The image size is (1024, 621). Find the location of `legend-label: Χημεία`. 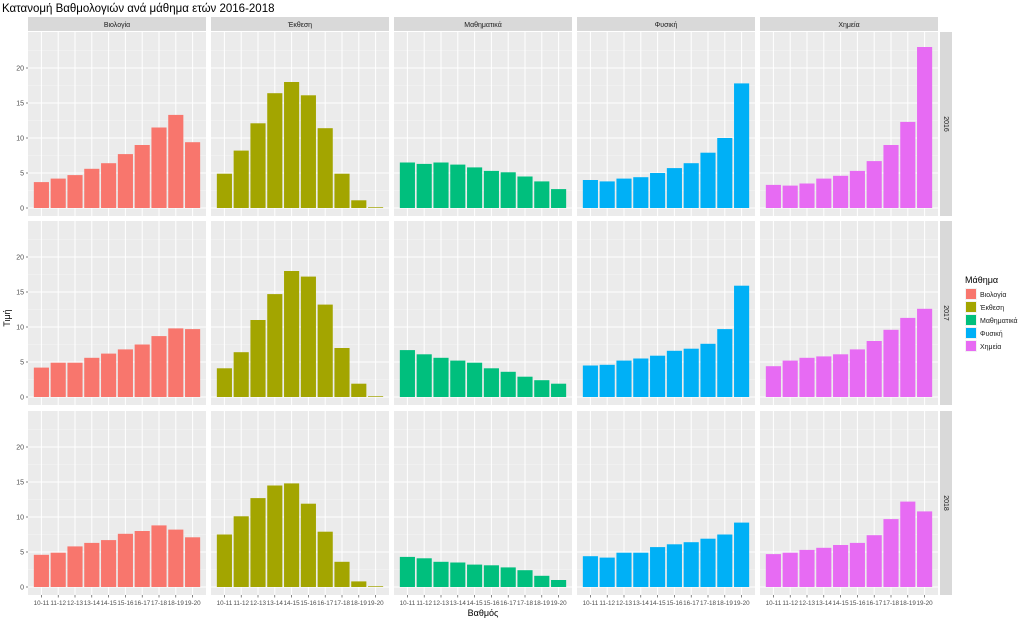

legend-label: Χημεία is located at coordinates (990, 347).